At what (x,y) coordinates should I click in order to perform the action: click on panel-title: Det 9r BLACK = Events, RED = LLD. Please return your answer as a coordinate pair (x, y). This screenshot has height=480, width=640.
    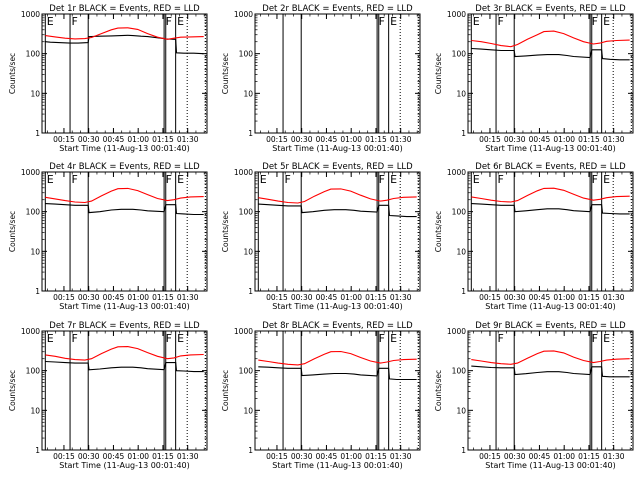
    Looking at the image, I should click on (550, 326).